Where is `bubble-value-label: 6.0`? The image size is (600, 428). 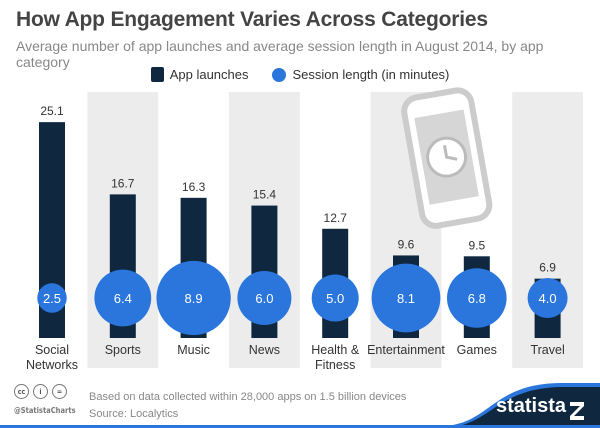 bubble-value-label: 6.0 is located at coordinates (264, 298).